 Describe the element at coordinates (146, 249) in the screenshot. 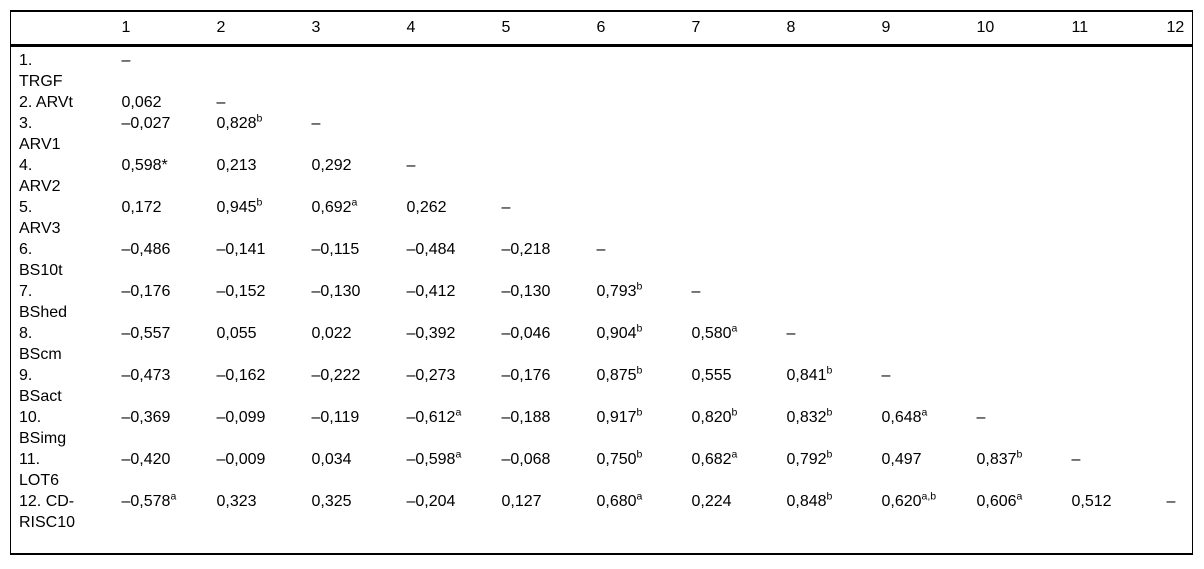

I see `correlation-cell: –0,486` at that location.